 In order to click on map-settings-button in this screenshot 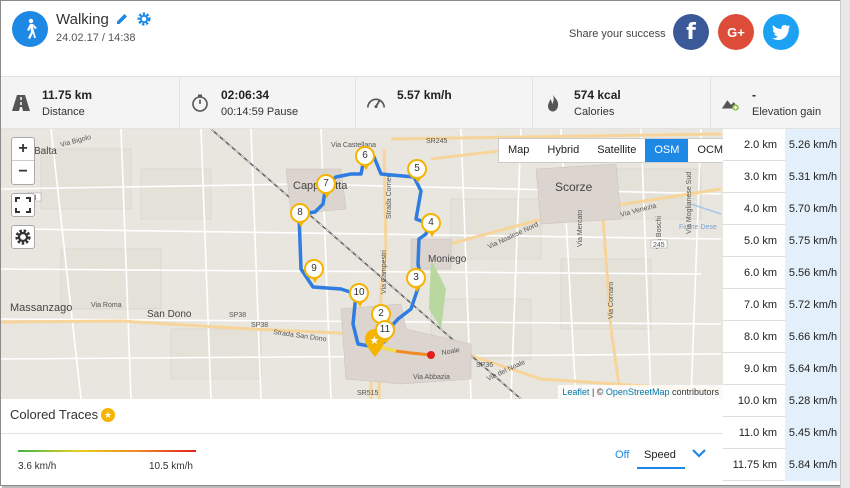, I will do `click(23, 237)`.